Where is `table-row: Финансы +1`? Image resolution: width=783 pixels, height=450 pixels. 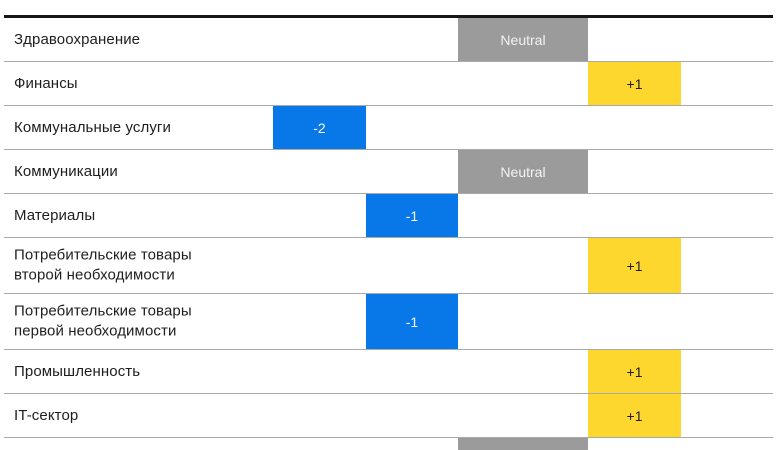 table-row: Финансы +1 is located at coordinates (388, 84).